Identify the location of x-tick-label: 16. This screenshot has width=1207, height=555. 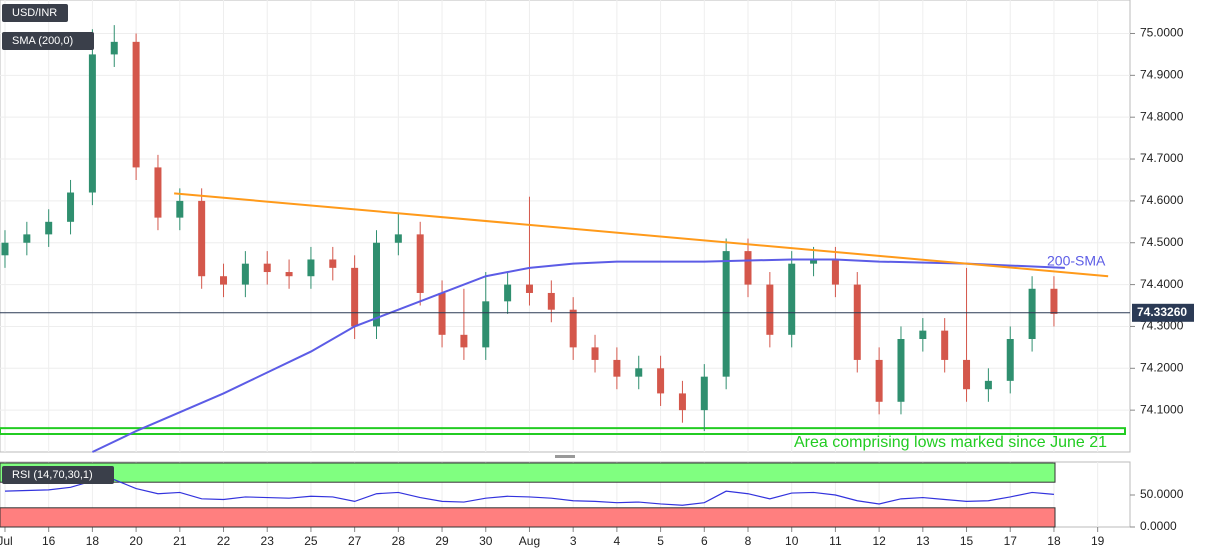
(49, 541).